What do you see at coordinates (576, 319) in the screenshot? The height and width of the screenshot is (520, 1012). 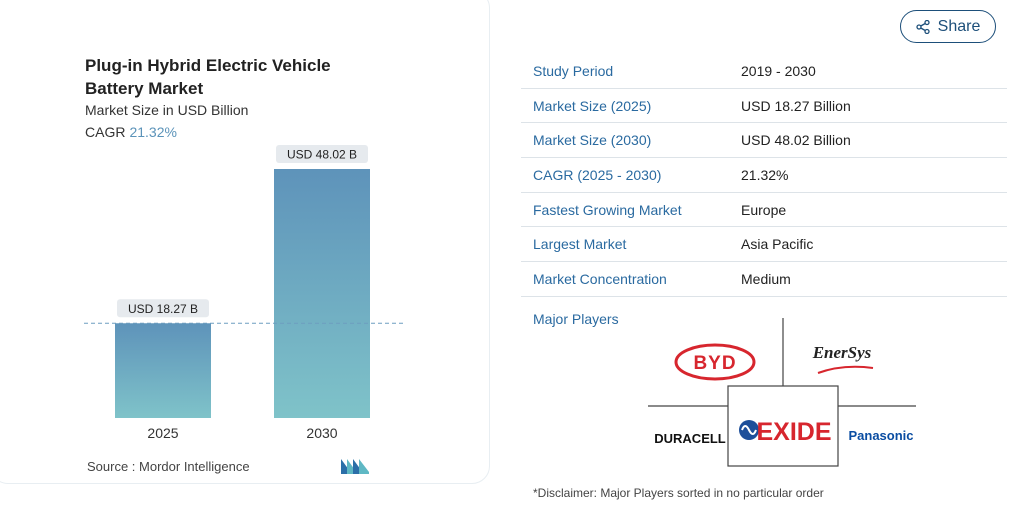 I see `major-players-label: Major Players` at bounding box center [576, 319].